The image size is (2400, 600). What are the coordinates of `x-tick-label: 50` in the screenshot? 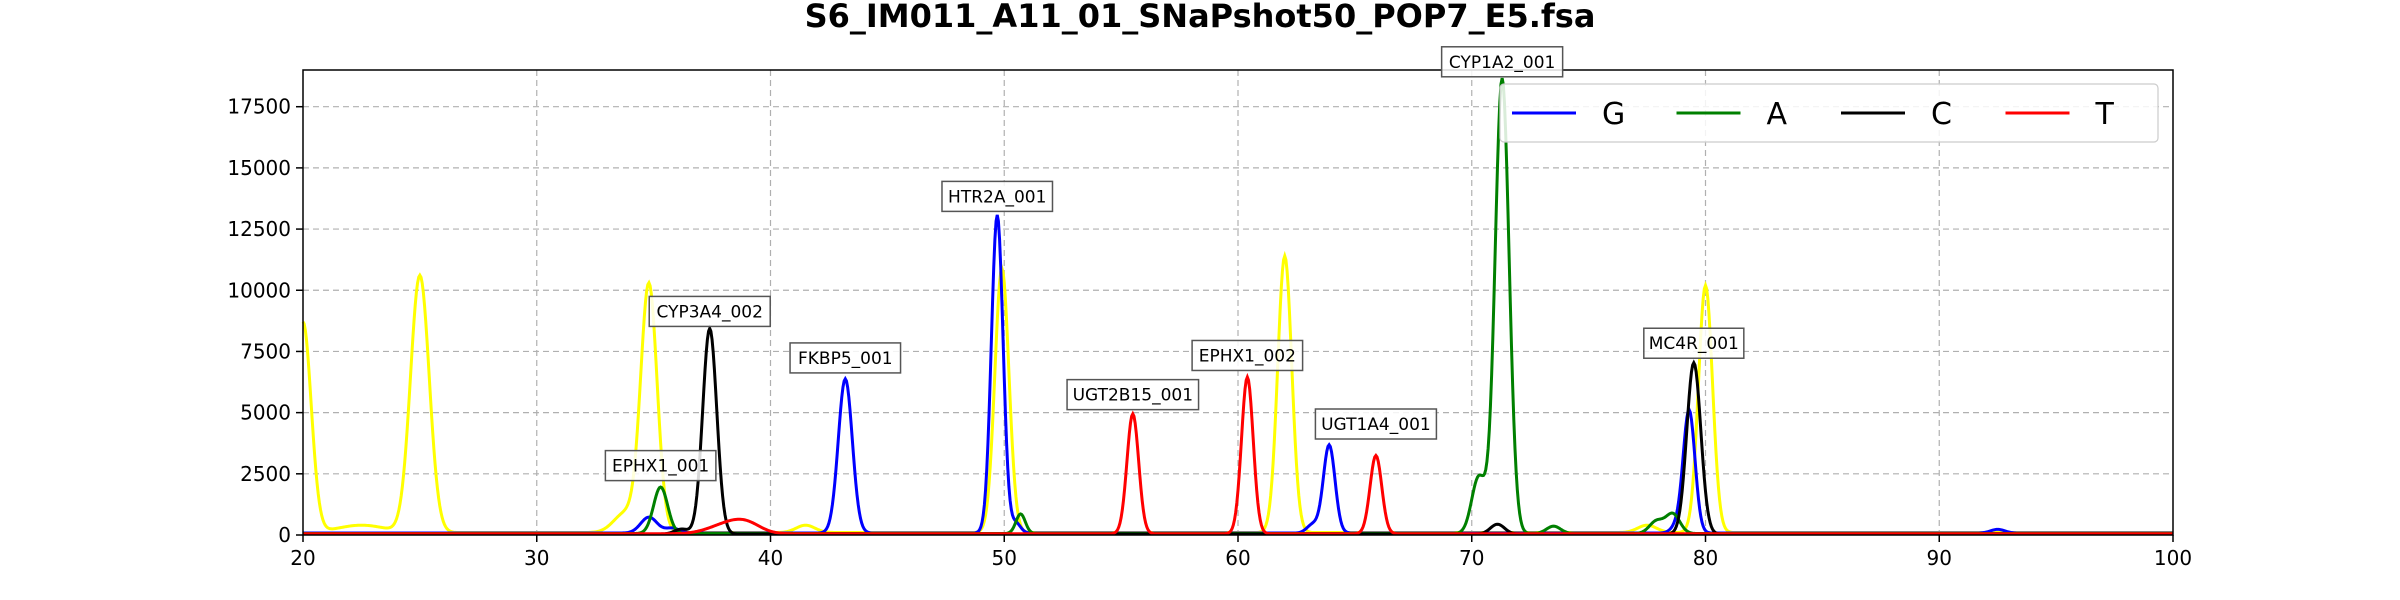 It's located at (1004, 558).